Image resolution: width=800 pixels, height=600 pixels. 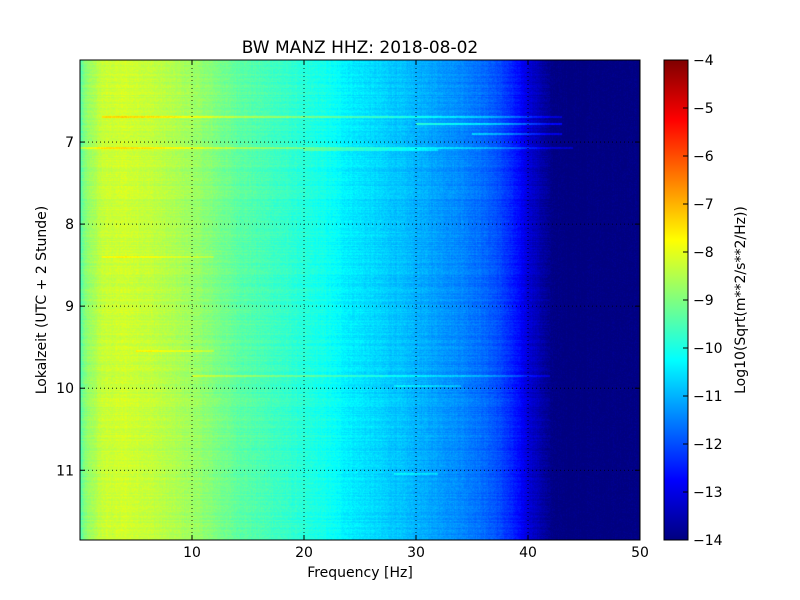 I want to click on x-axis-title: Frequency [Hz], so click(x=360, y=573).